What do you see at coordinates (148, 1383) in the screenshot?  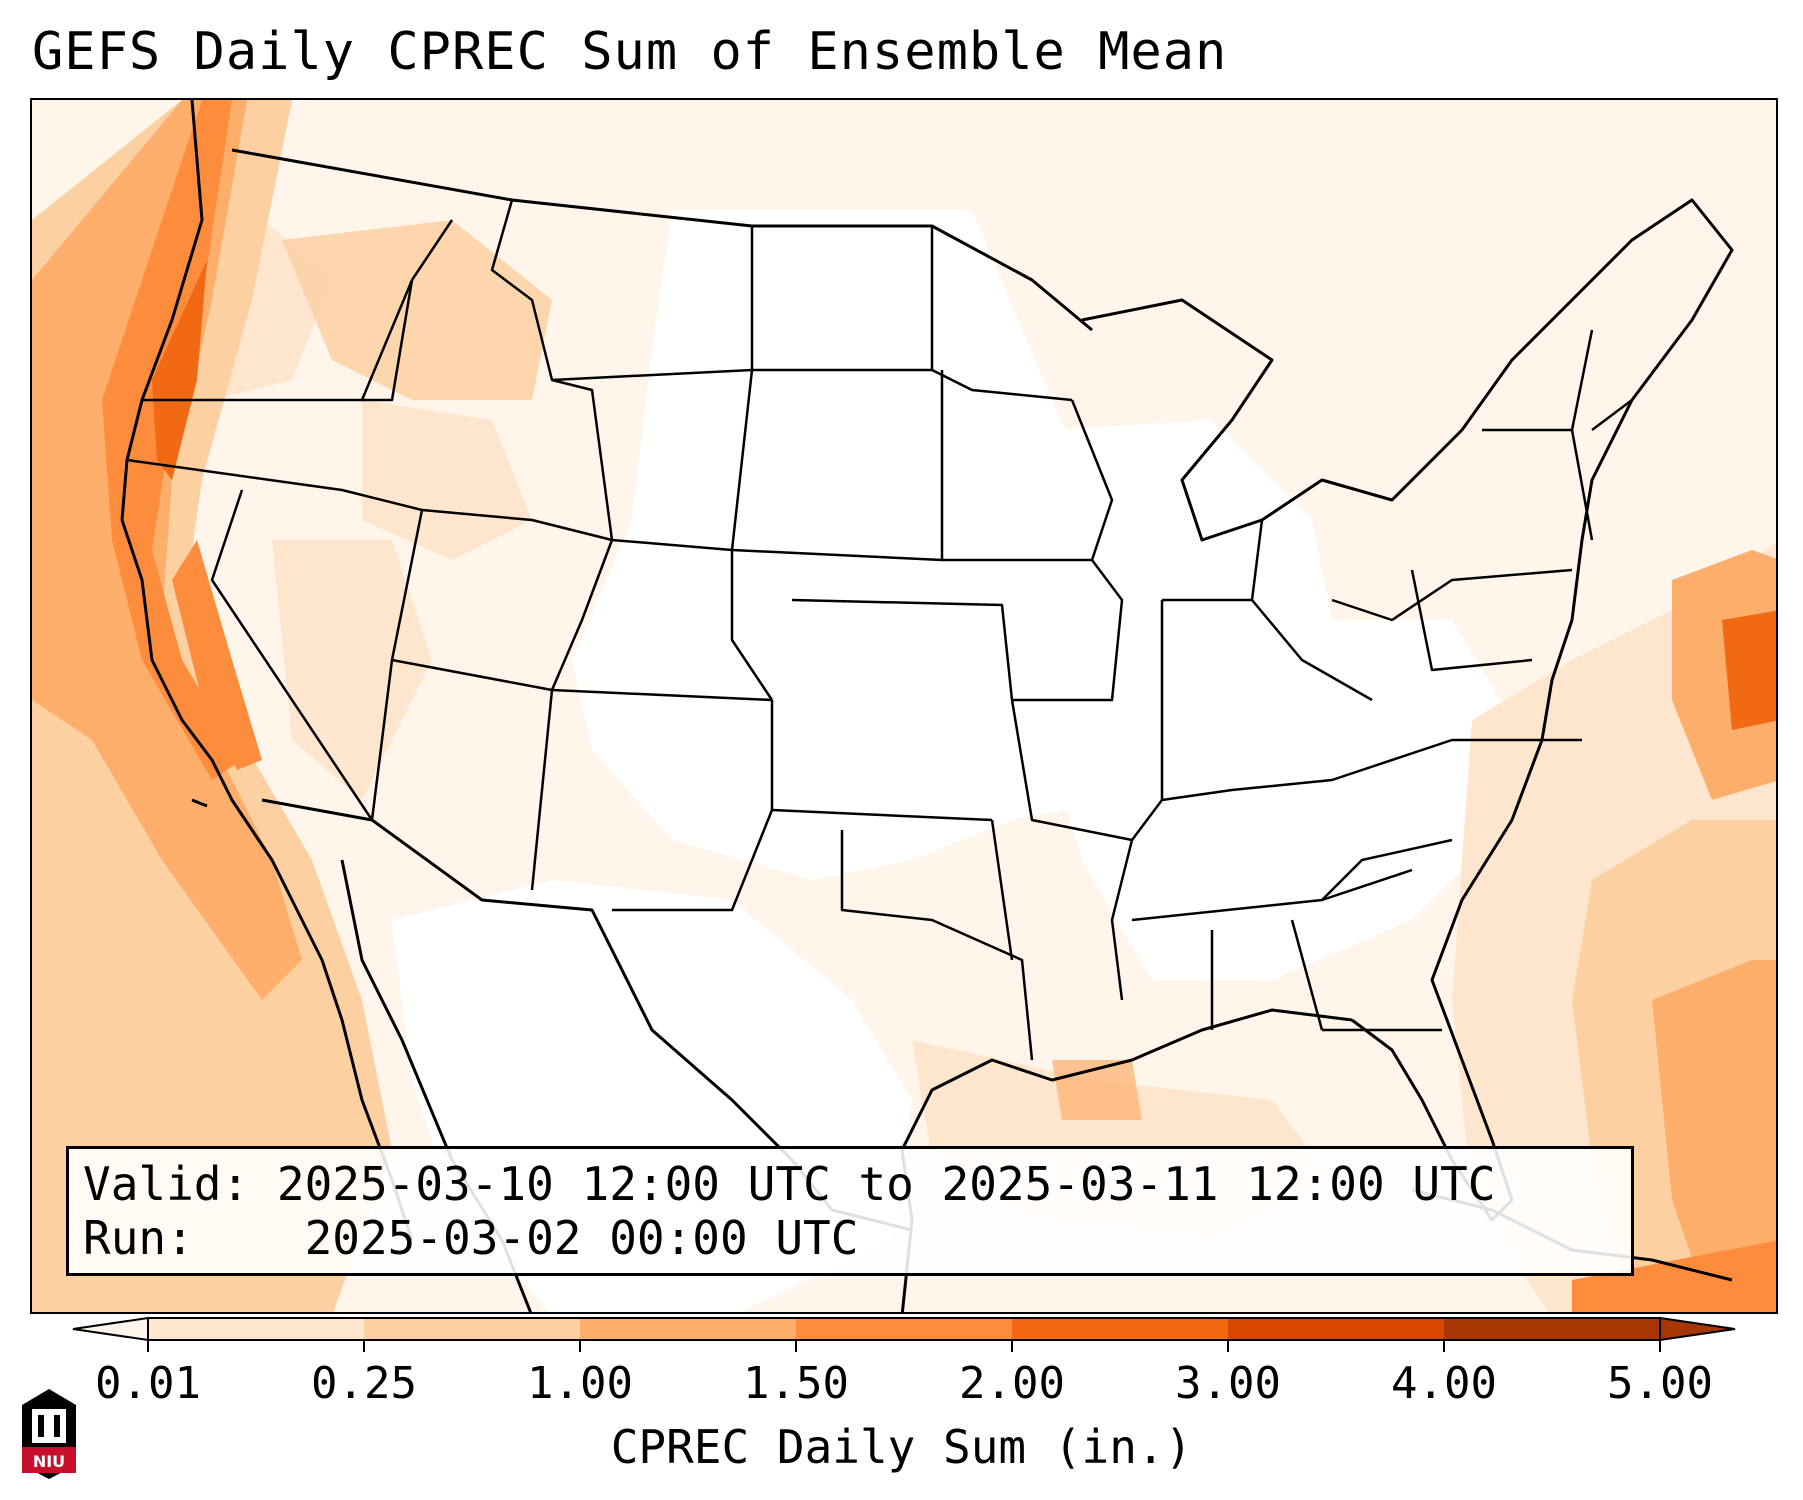 I see `colorbar-tick-label: 0.01` at bounding box center [148, 1383].